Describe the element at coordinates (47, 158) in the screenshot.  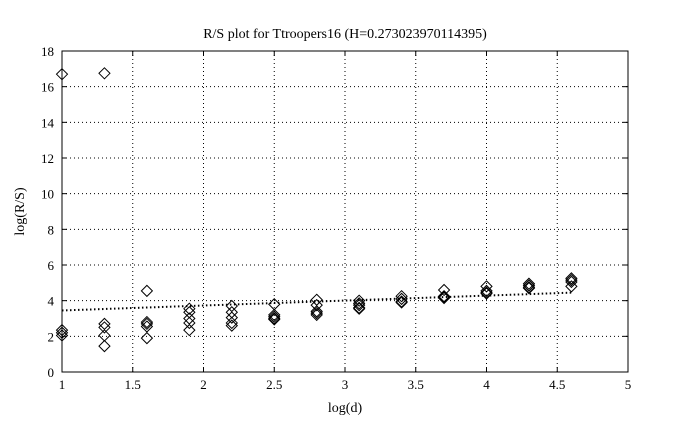
I see `y-tick-label: 12` at that location.